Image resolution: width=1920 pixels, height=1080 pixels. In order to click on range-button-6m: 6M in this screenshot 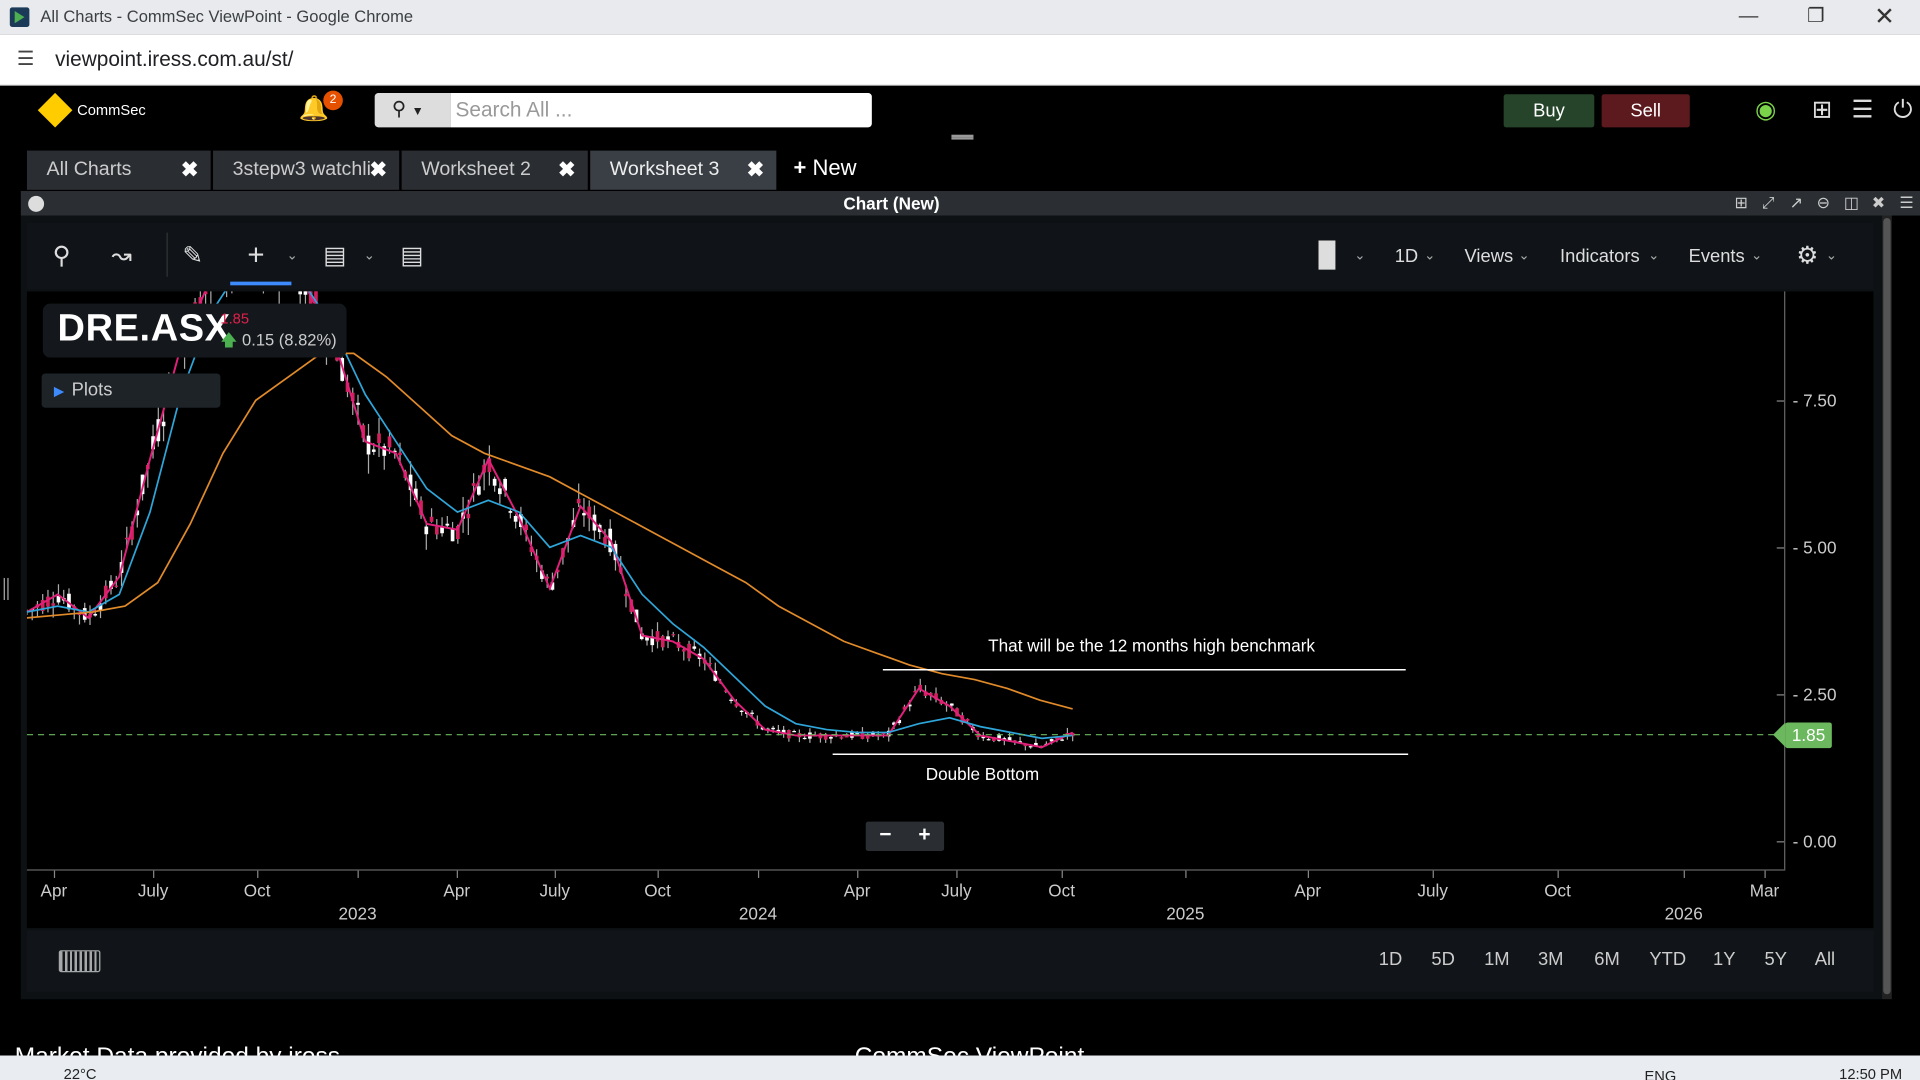, I will do `click(1607, 959)`.